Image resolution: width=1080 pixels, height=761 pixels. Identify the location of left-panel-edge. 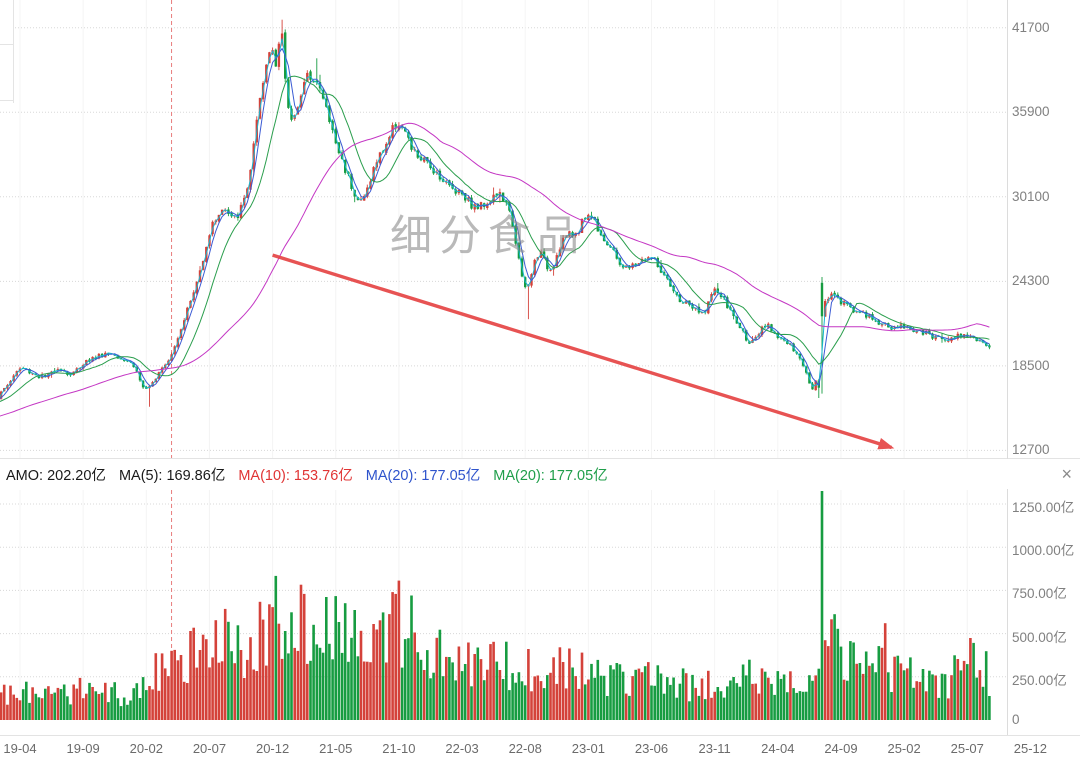
(7, 51).